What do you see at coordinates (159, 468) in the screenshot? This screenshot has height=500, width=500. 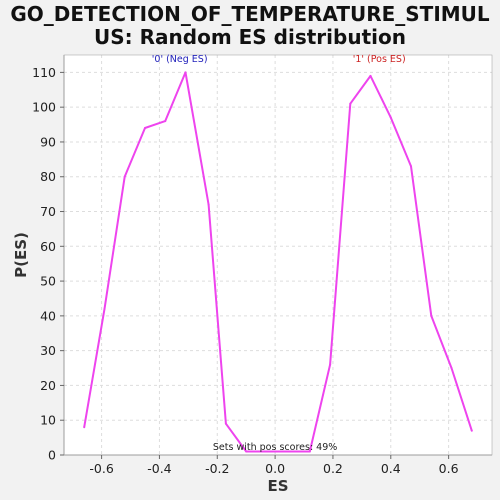 I see `x-tick-label: -0.4` at bounding box center [159, 468].